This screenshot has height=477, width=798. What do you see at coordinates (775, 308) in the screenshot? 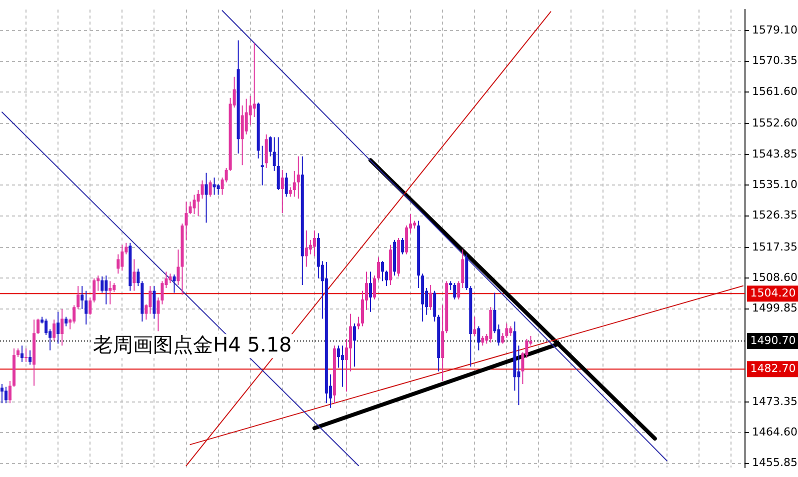
I see `y-tick-label: 1499.85` at bounding box center [775, 308].